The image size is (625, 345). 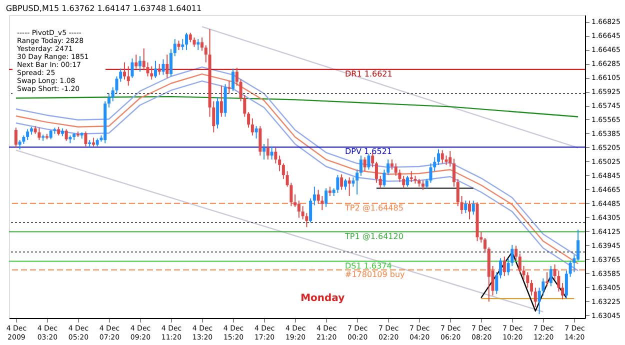 What do you see at coordinates (104, 8) in the screenshot?
I see `chart-title: GBPUSD,M15 1.63762 1.64147 1.63748 1.64011` at bounding box center [104, 8].